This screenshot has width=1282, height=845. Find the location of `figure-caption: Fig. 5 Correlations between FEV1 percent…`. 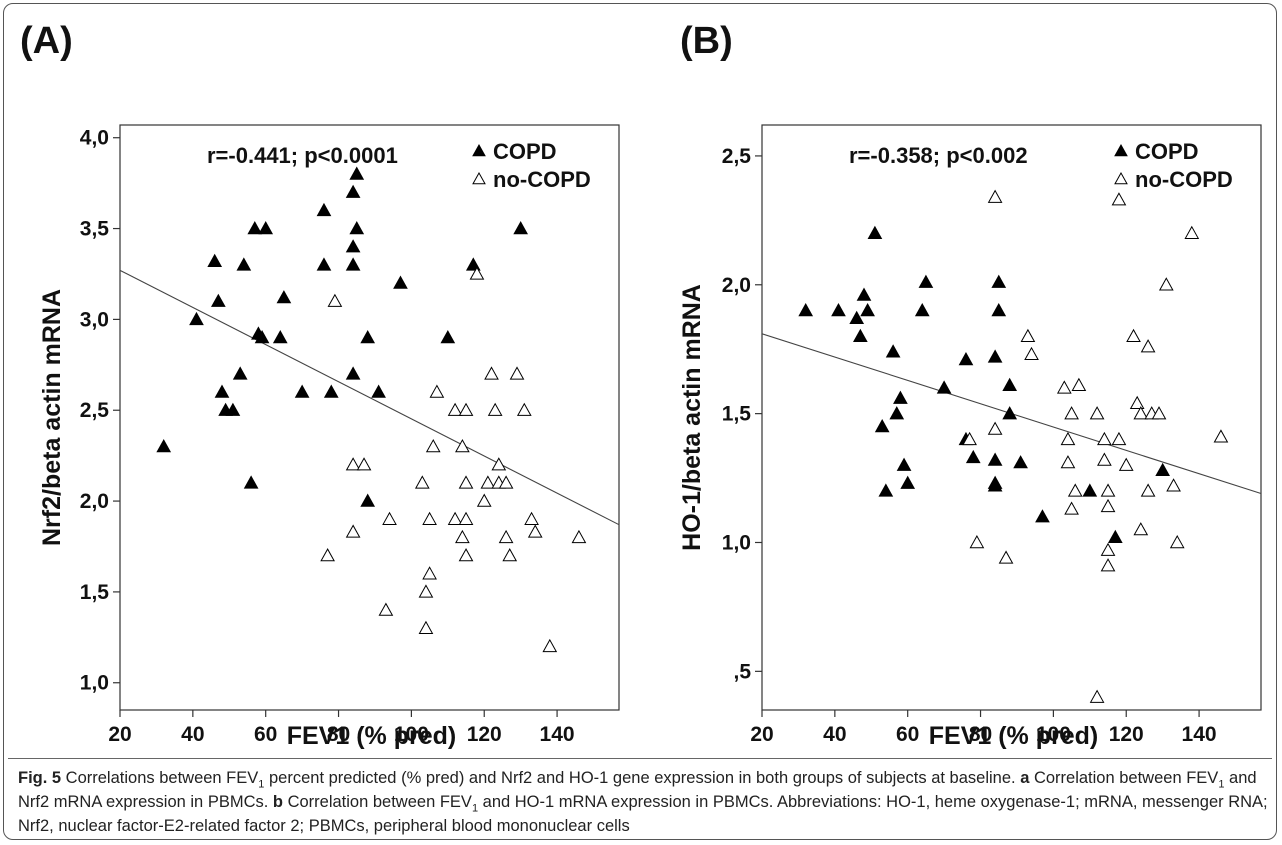

figure-caption: Fig. 5 Correlations between FEV1 percent… is located at coordinates (643, 802).